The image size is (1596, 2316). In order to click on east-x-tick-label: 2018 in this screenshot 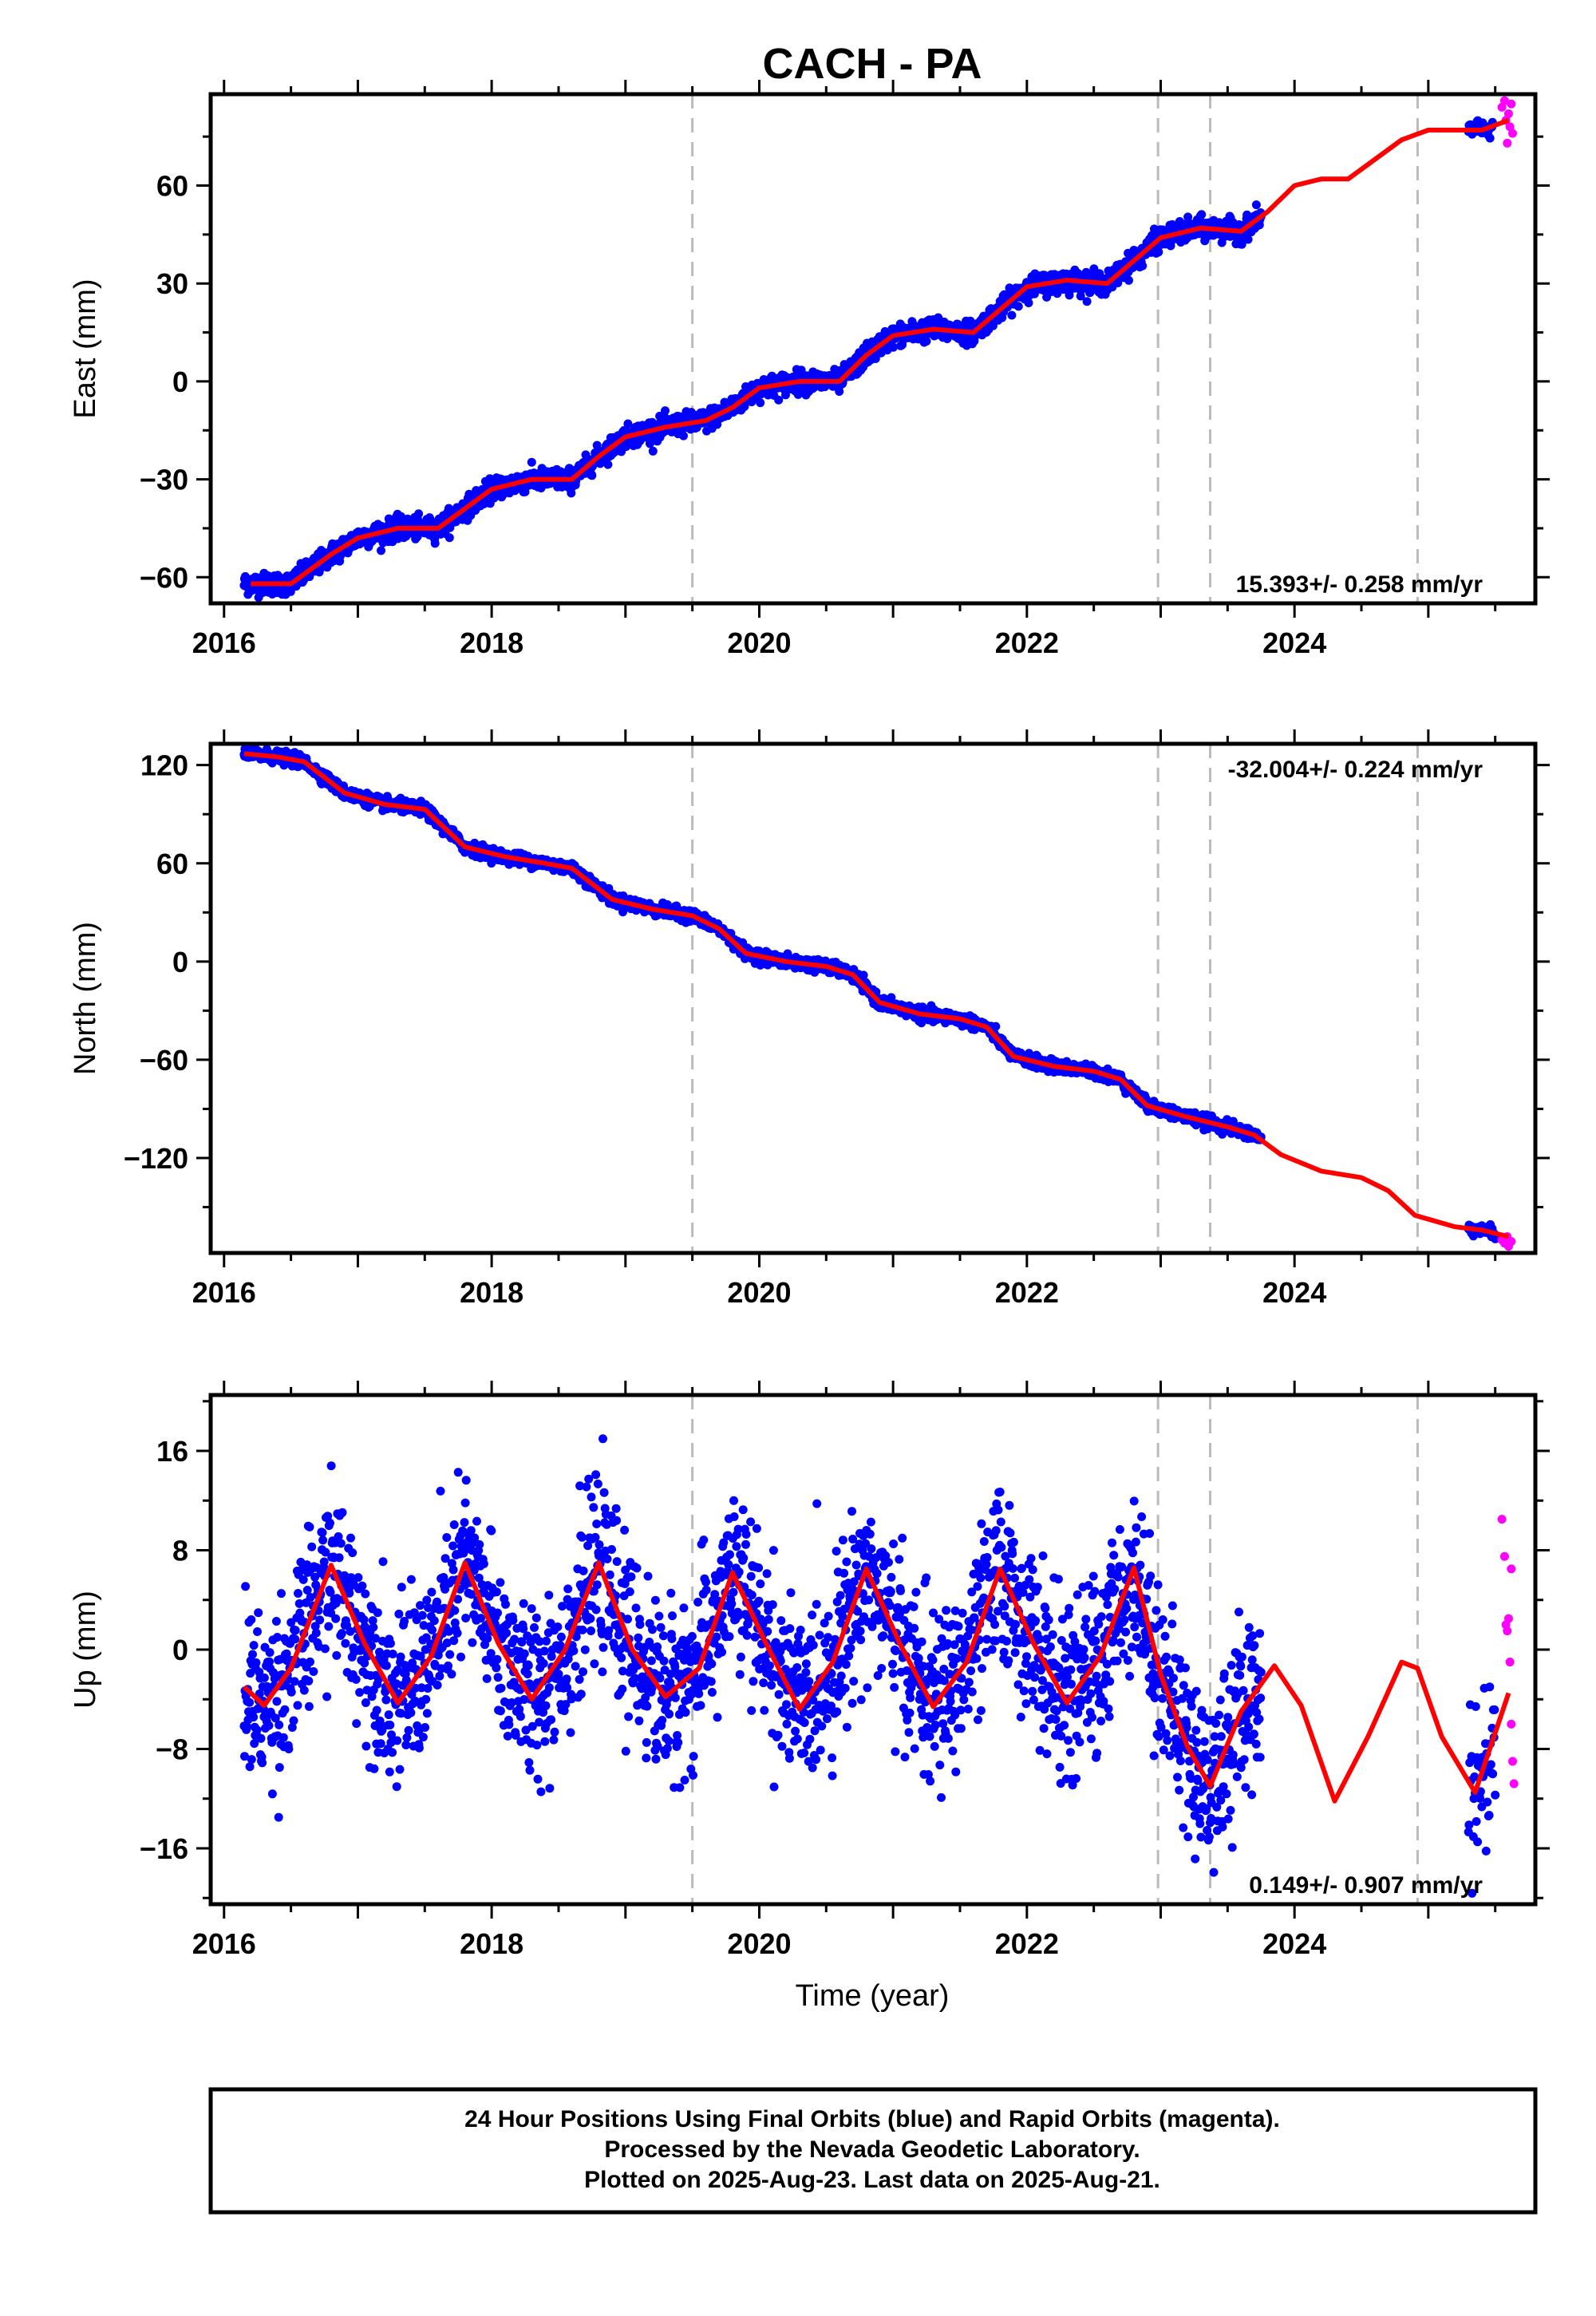, I will do `click(491, 642)`.